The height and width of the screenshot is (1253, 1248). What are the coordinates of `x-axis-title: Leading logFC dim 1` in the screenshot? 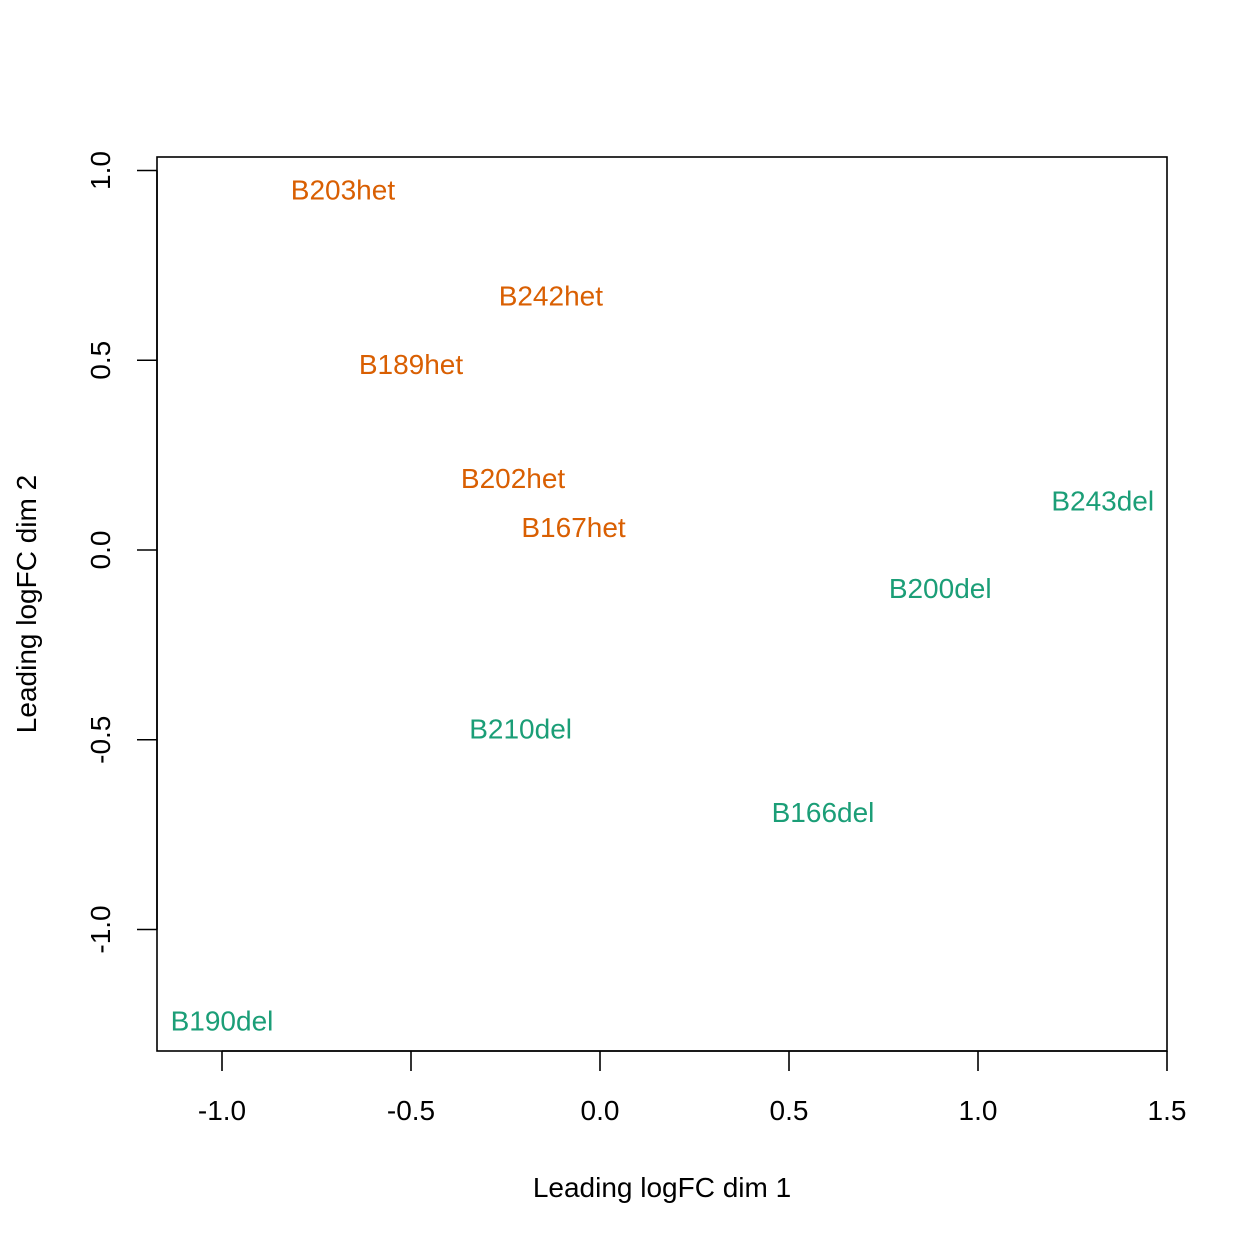 It's located at (662, 1187).